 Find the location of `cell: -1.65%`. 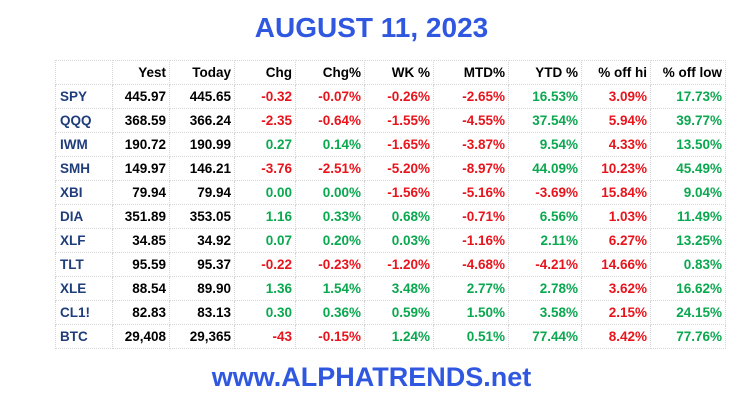

cell: -1.65% is located at coordinates (399, 144).